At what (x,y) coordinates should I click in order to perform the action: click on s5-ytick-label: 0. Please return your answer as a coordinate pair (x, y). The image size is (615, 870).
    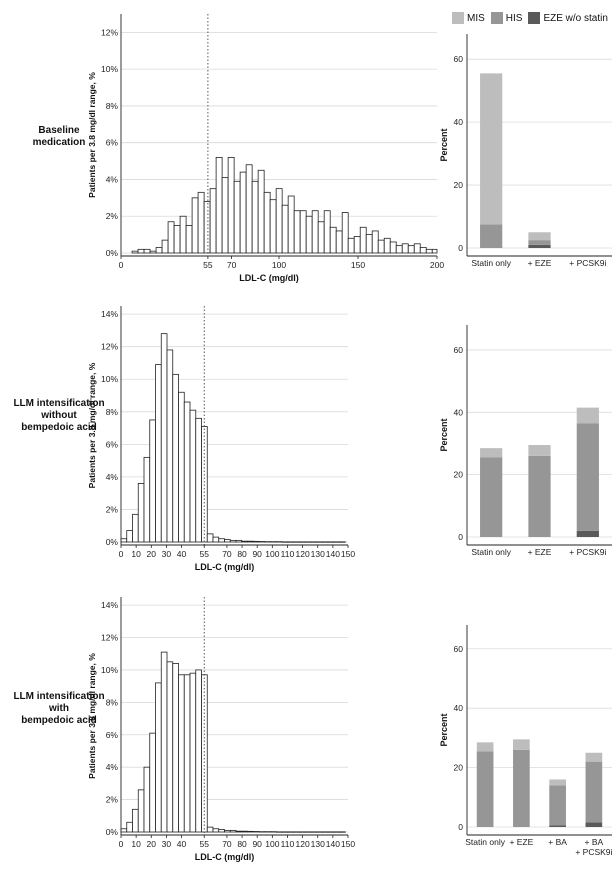
    Looking at the image, I should click on (460, 827).